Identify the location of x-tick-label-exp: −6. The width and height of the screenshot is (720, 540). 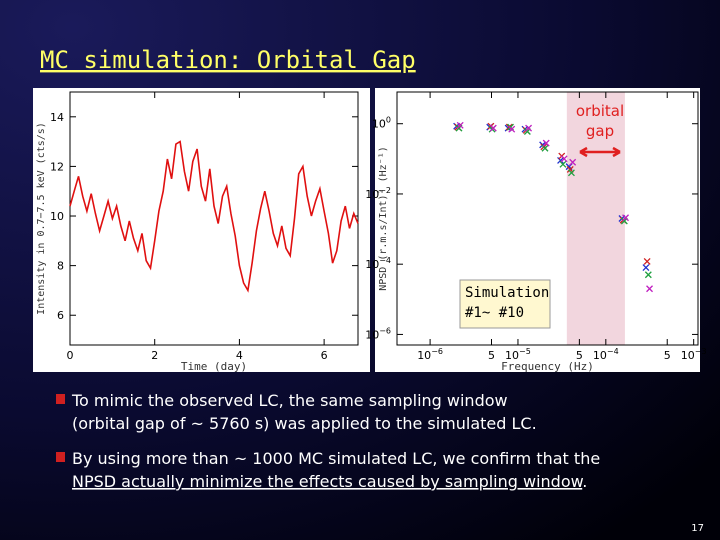
(437, 351).